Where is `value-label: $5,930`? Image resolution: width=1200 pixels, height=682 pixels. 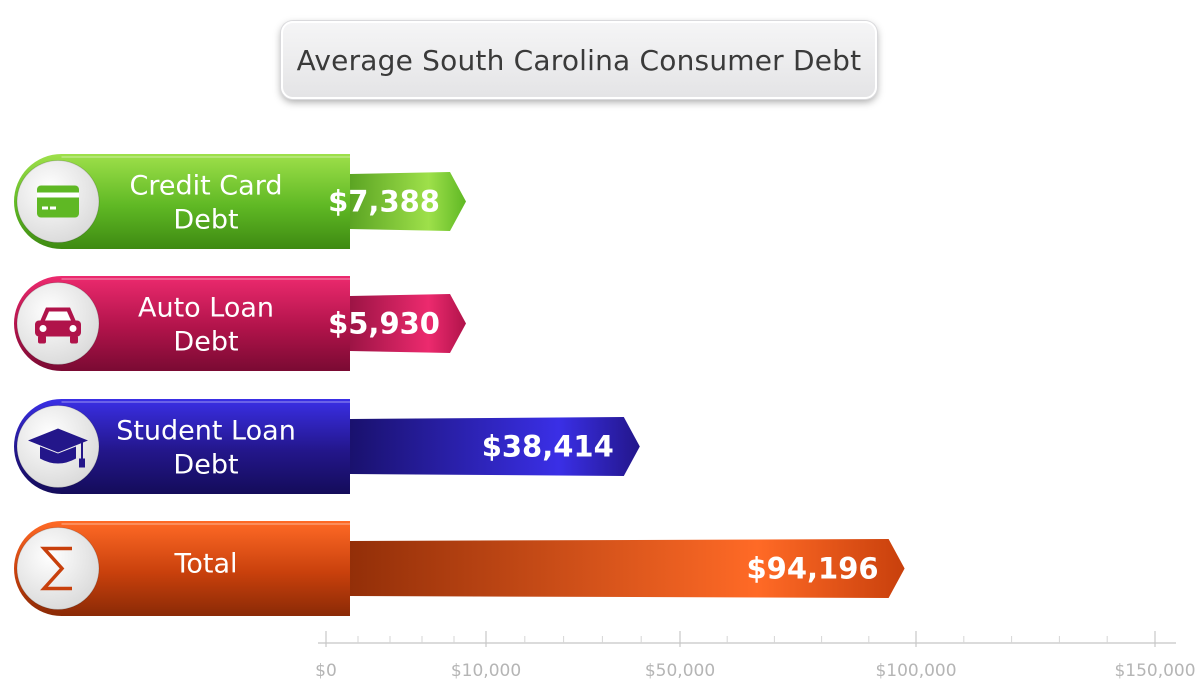
value-label: $5,930 is located at coordinates (384, 324).